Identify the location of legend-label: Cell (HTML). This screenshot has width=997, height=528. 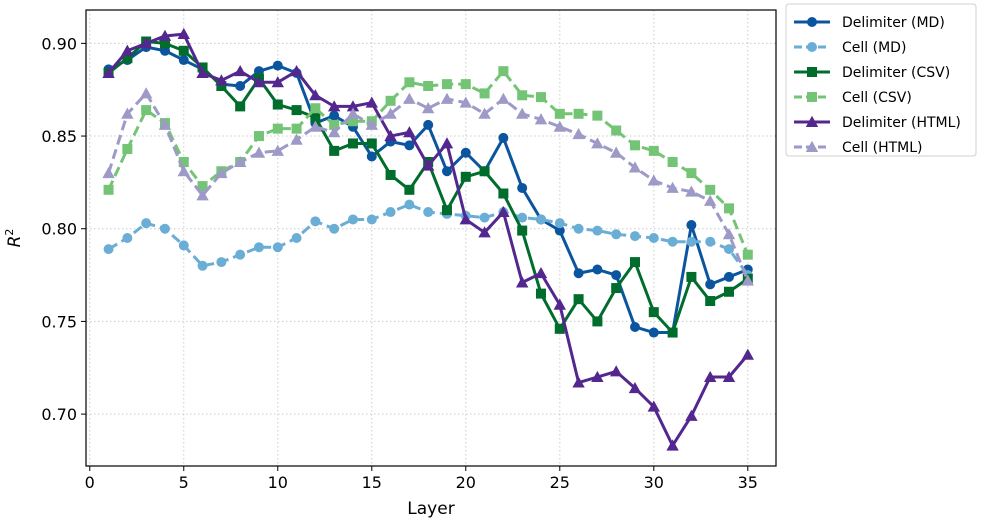
(882, 148).